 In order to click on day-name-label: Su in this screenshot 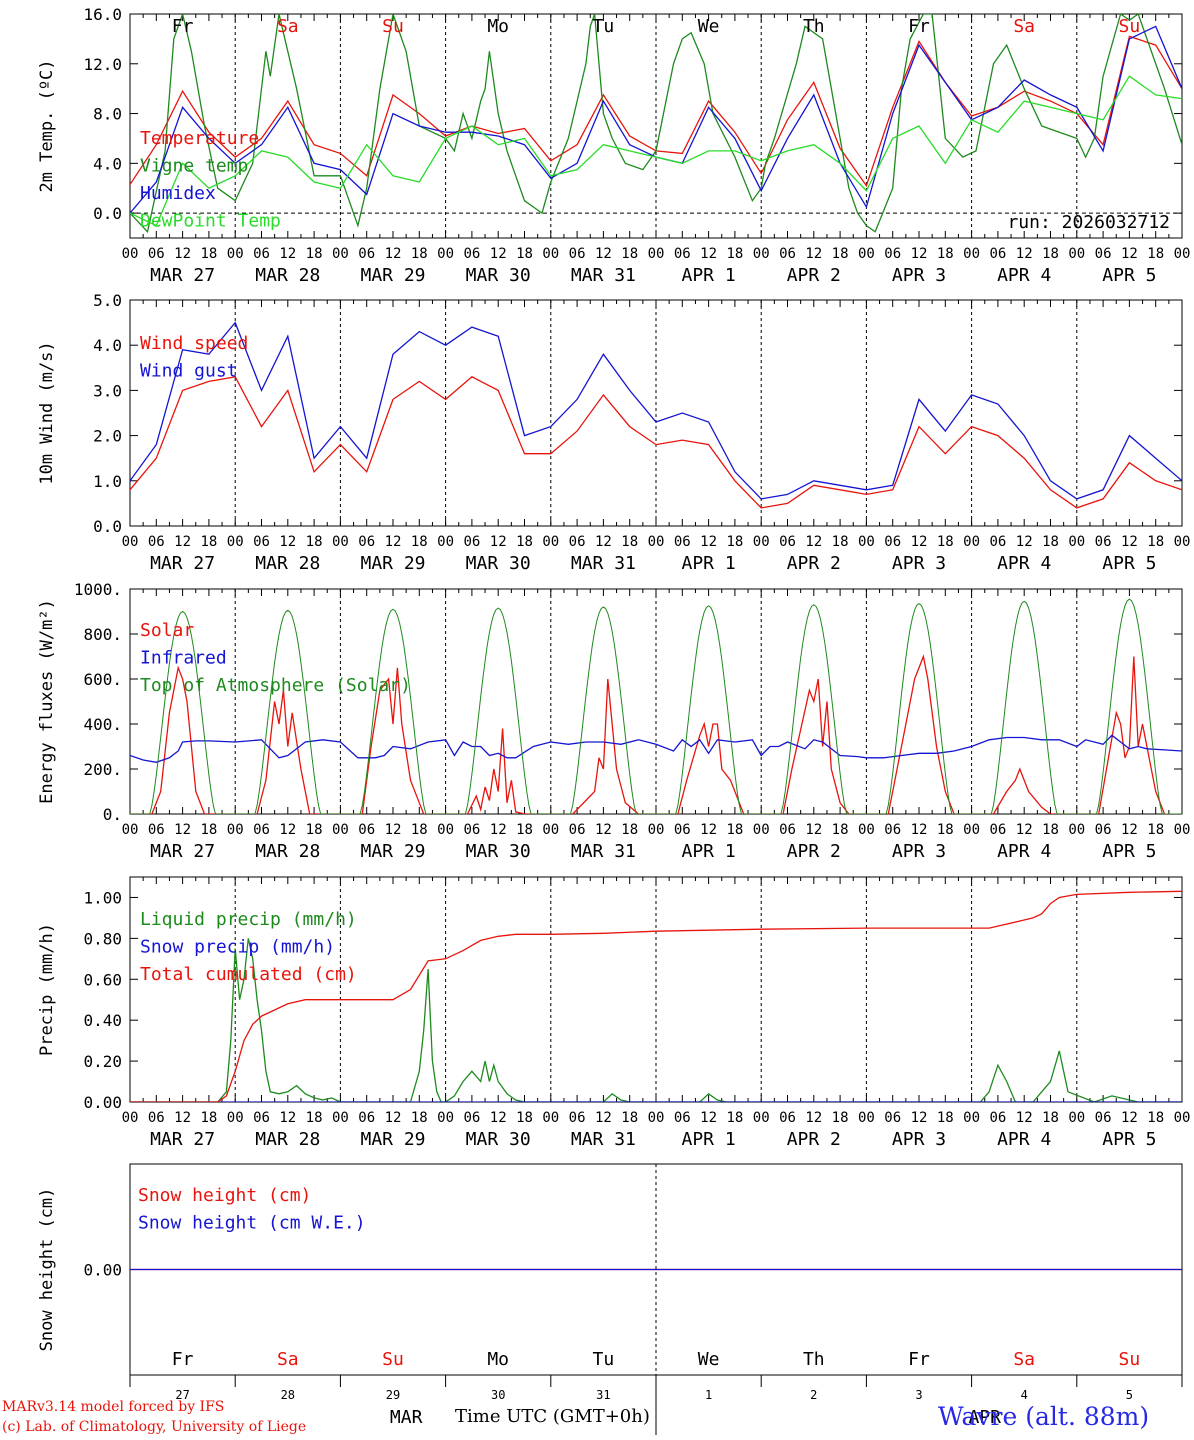, I will do `click(1130, 1359)`.